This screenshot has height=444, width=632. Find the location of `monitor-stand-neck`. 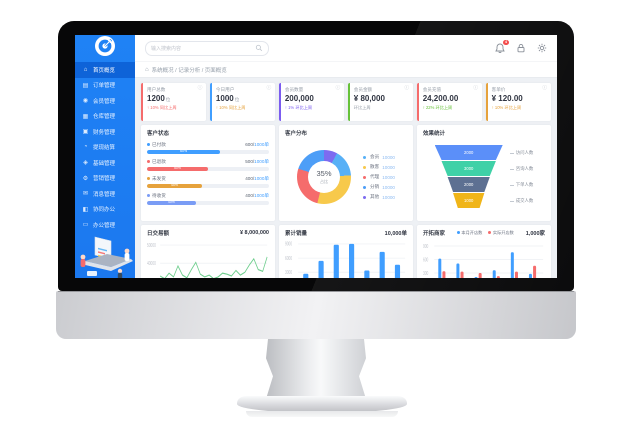

monitor-stand-neck is located at coordinates (316, 369).